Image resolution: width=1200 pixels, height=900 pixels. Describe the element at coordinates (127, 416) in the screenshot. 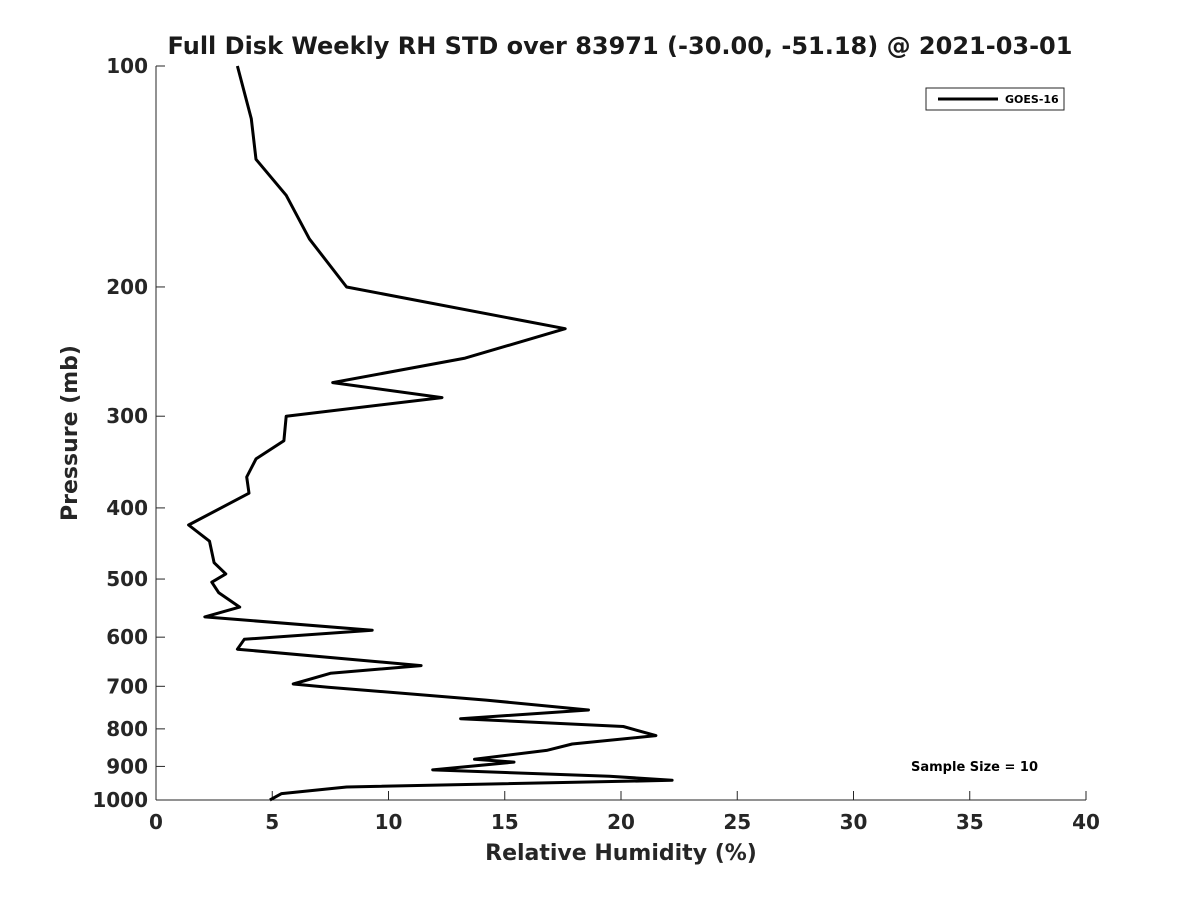

I see `y-tick-label: 300` at that location.